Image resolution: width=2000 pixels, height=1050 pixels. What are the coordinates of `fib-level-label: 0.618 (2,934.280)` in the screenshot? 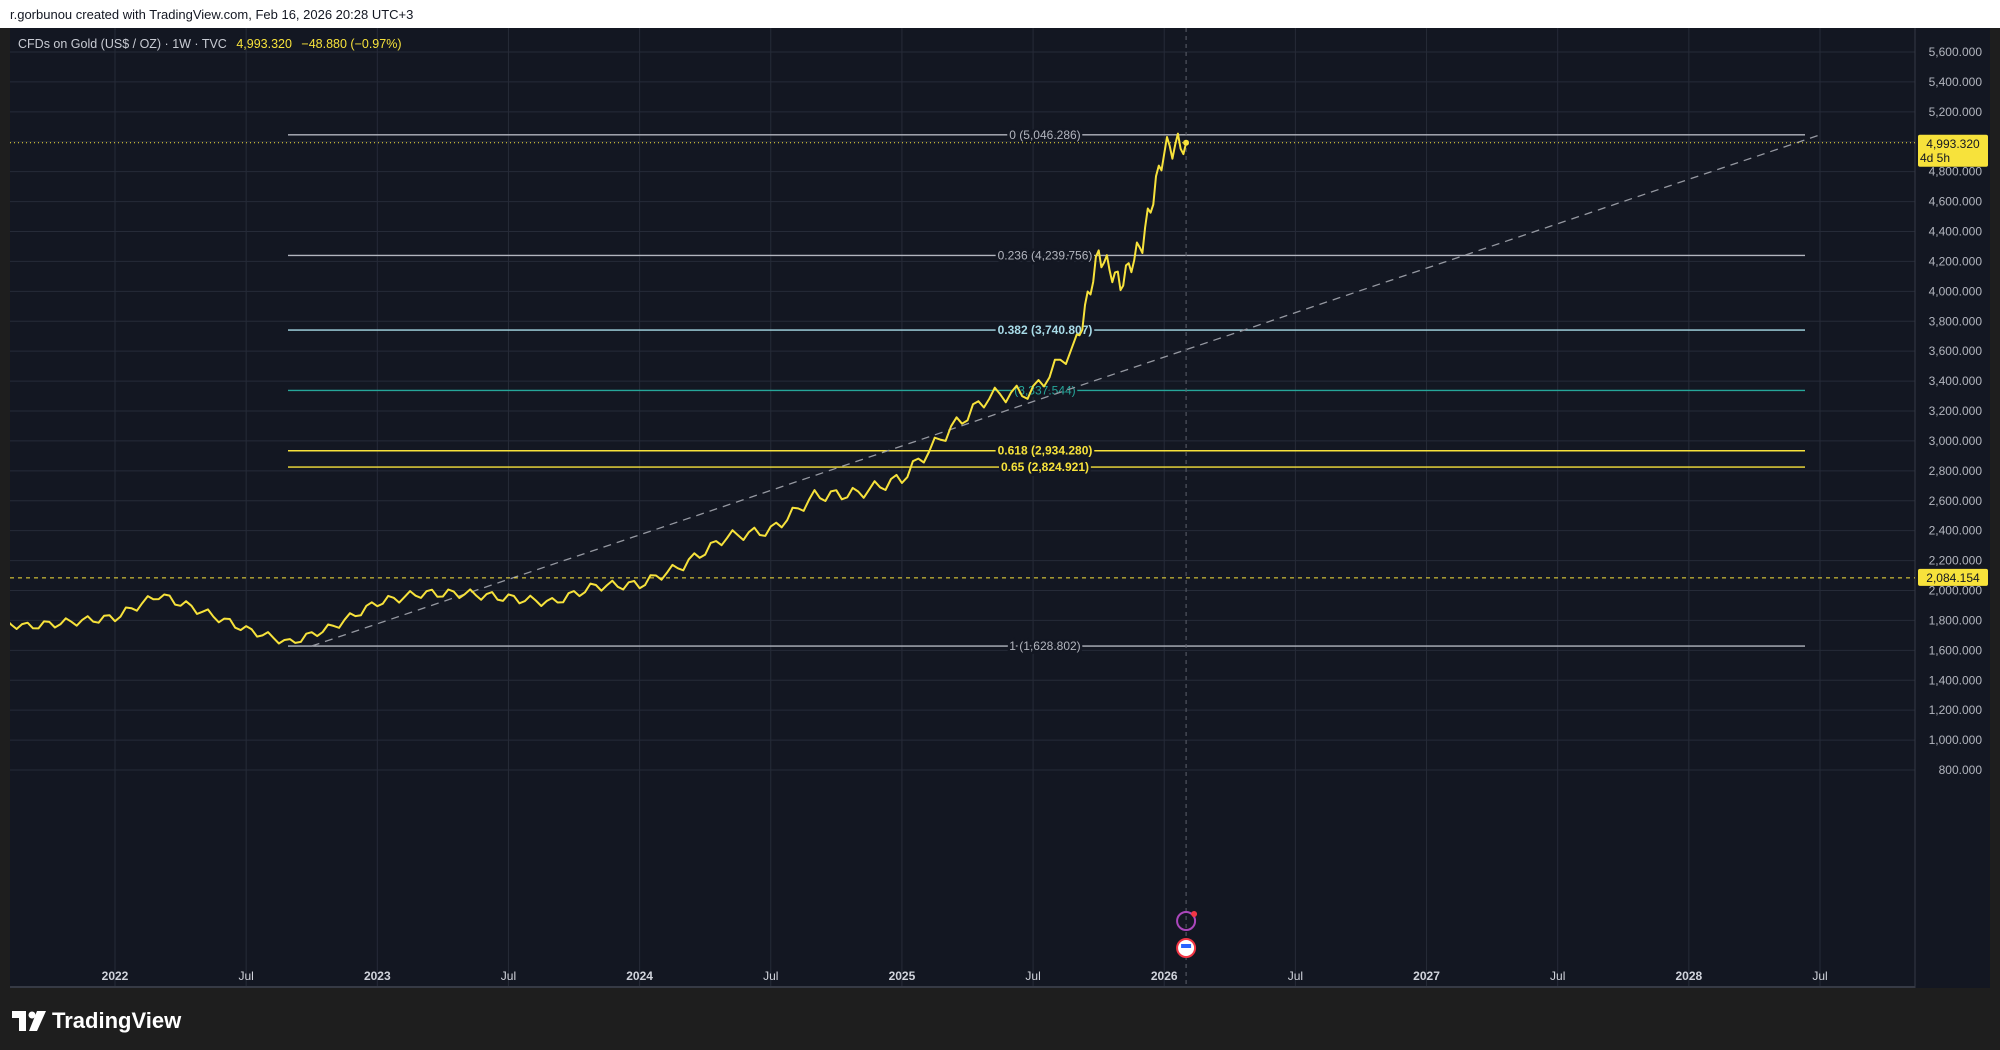 It's located at (1045, 451).